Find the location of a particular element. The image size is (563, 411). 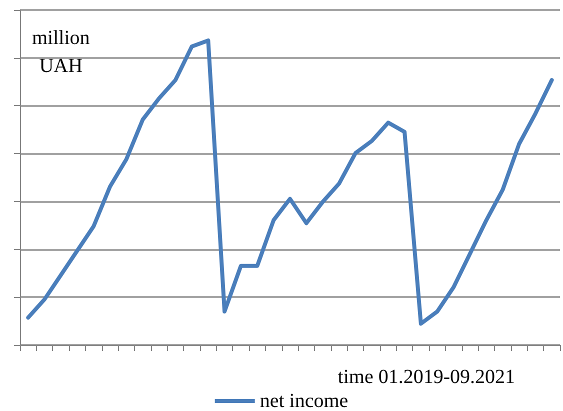

x-axis-title: time 01.2019-09.2021 is located at coordinates (426, 377).